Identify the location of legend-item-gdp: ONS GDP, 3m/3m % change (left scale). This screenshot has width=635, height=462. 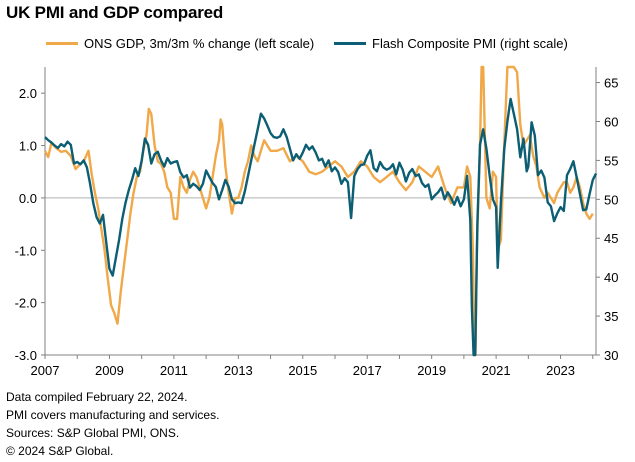
(180, 43).